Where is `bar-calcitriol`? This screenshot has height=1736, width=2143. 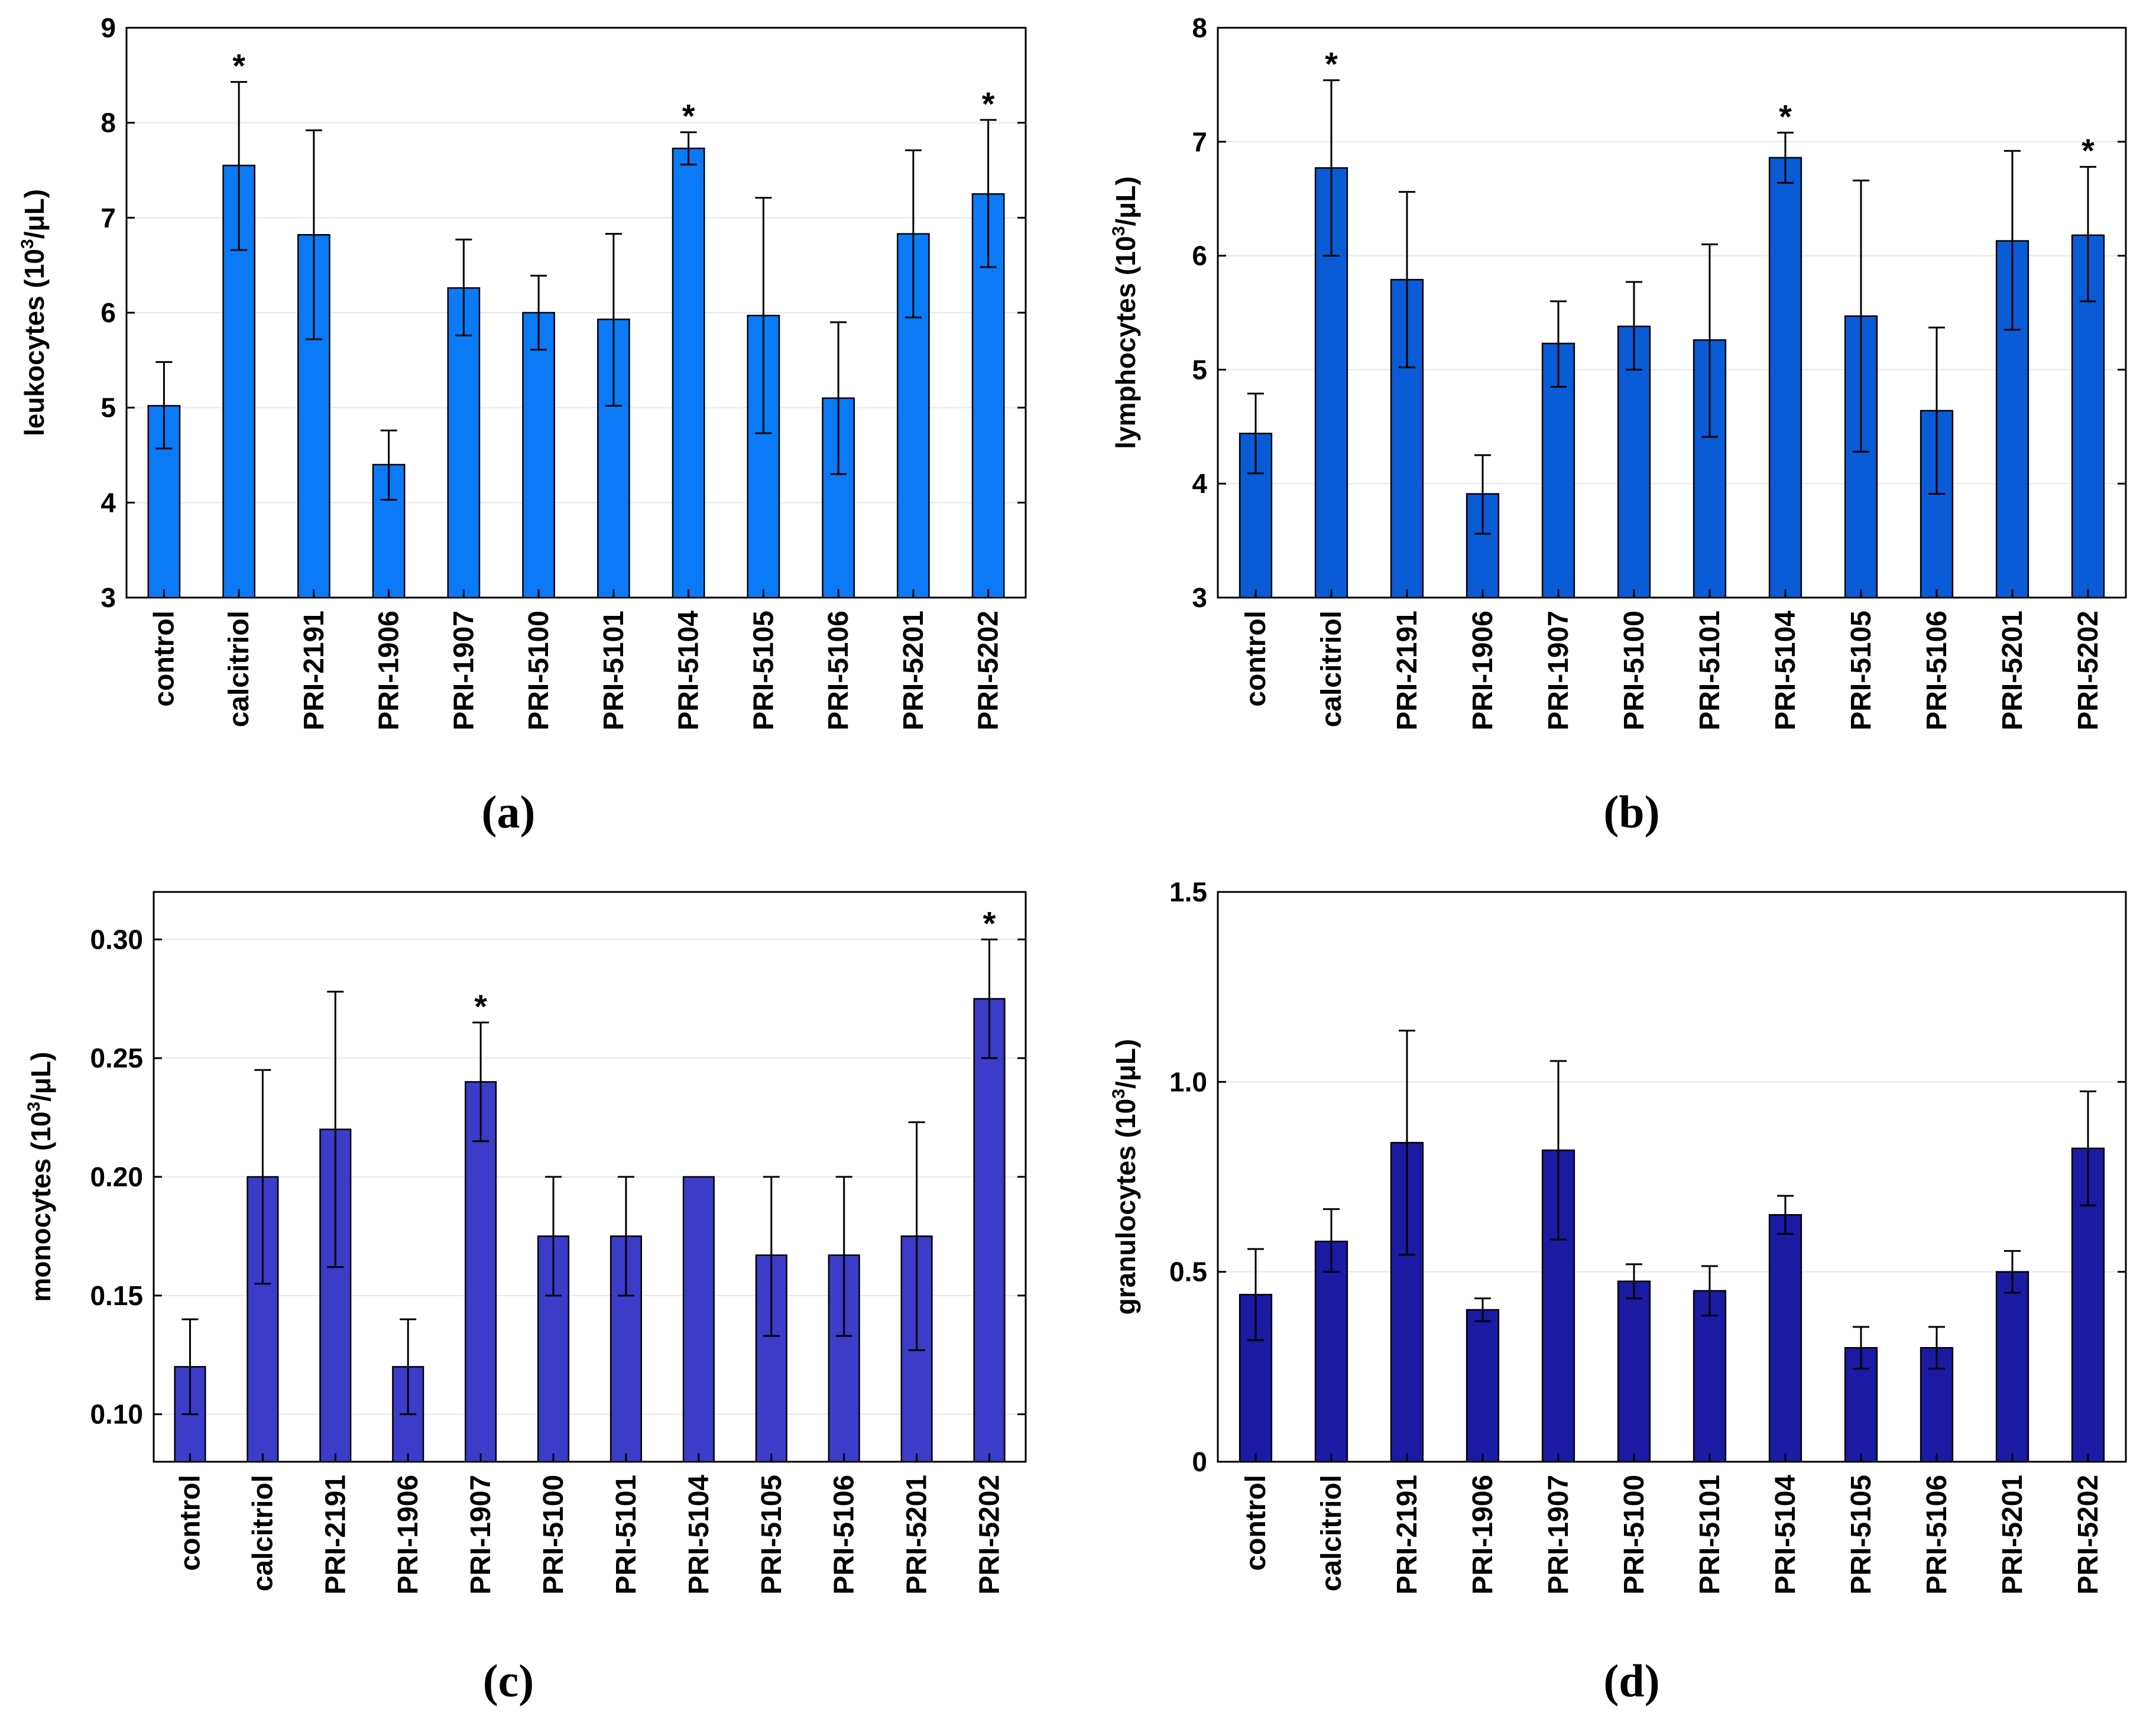
bar-calcitriol is located at coordinates (1331, 1352).